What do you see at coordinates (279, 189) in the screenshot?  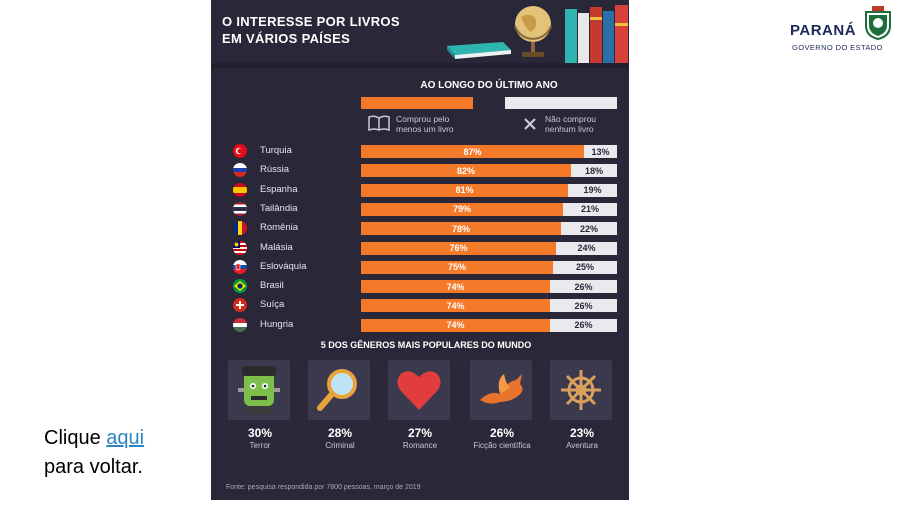 I see `country-name: Espanha` at bounding box center [279, 189].